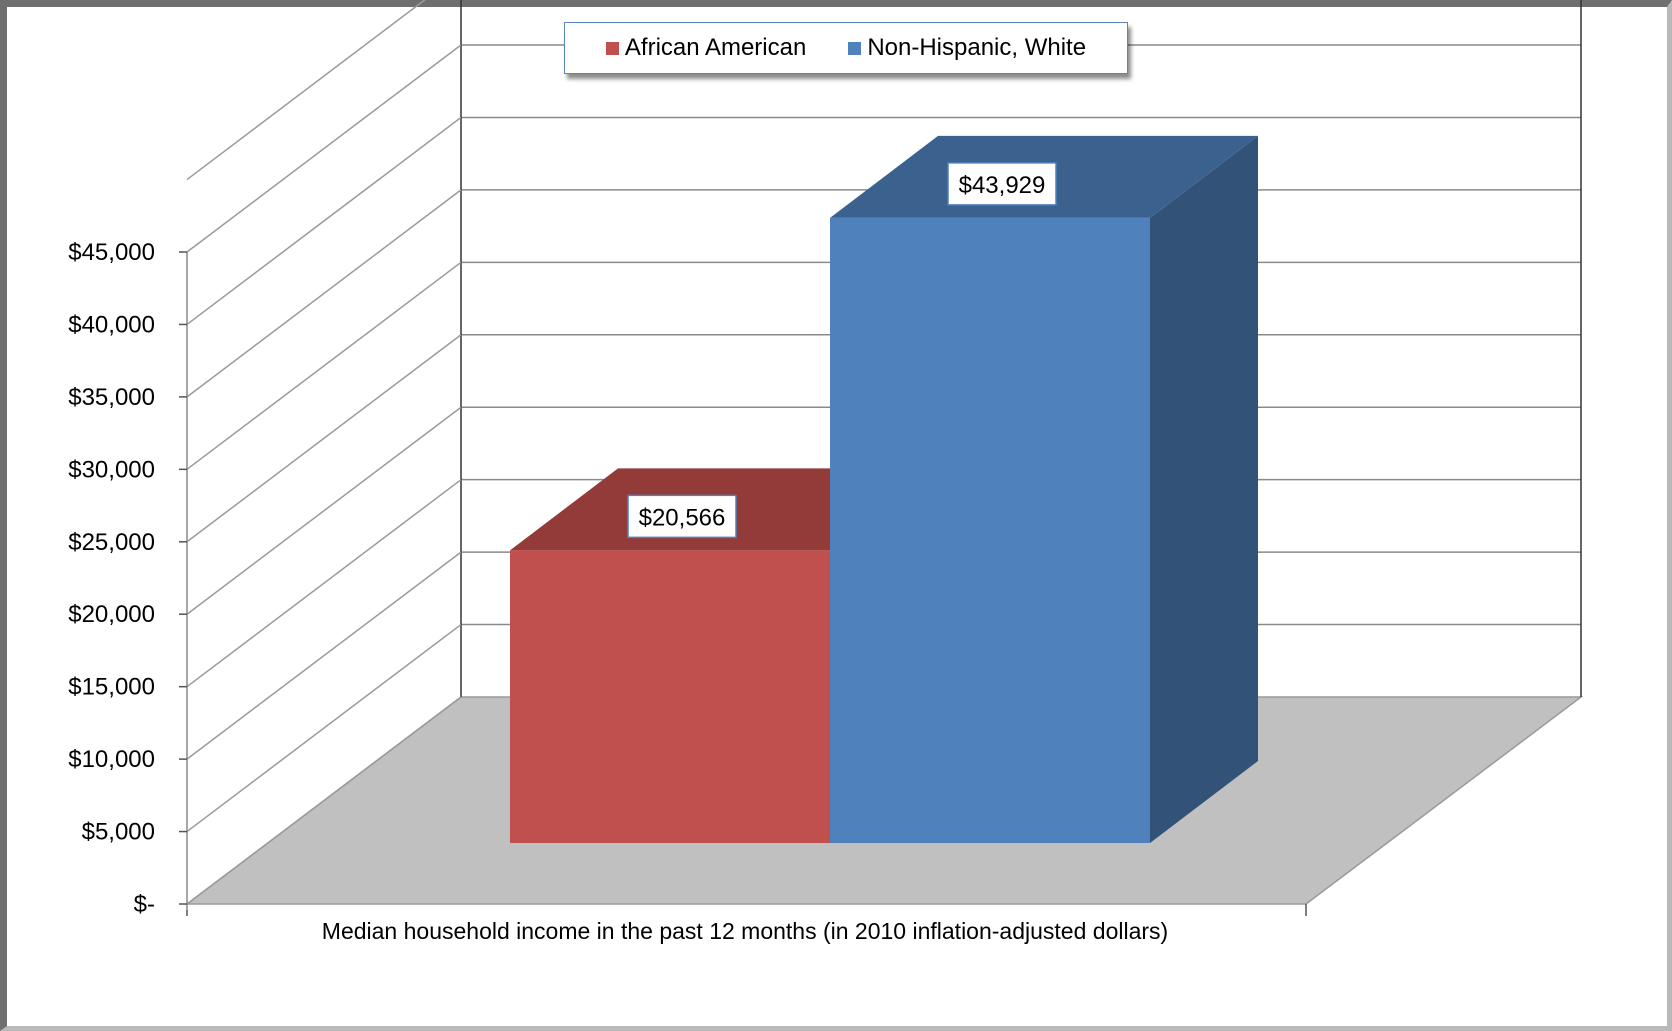 This screenshot has height=1031, width=1672. I want to click on data-label: $20,566, so click(682, 516).